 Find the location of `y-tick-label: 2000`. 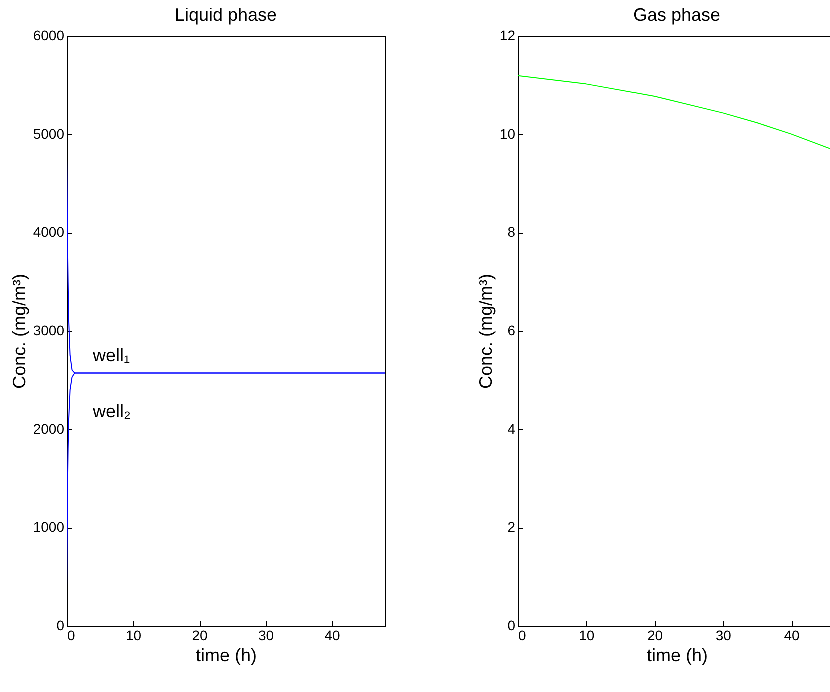

y-tick-label: 2000 is located at coordinates (49, 428).